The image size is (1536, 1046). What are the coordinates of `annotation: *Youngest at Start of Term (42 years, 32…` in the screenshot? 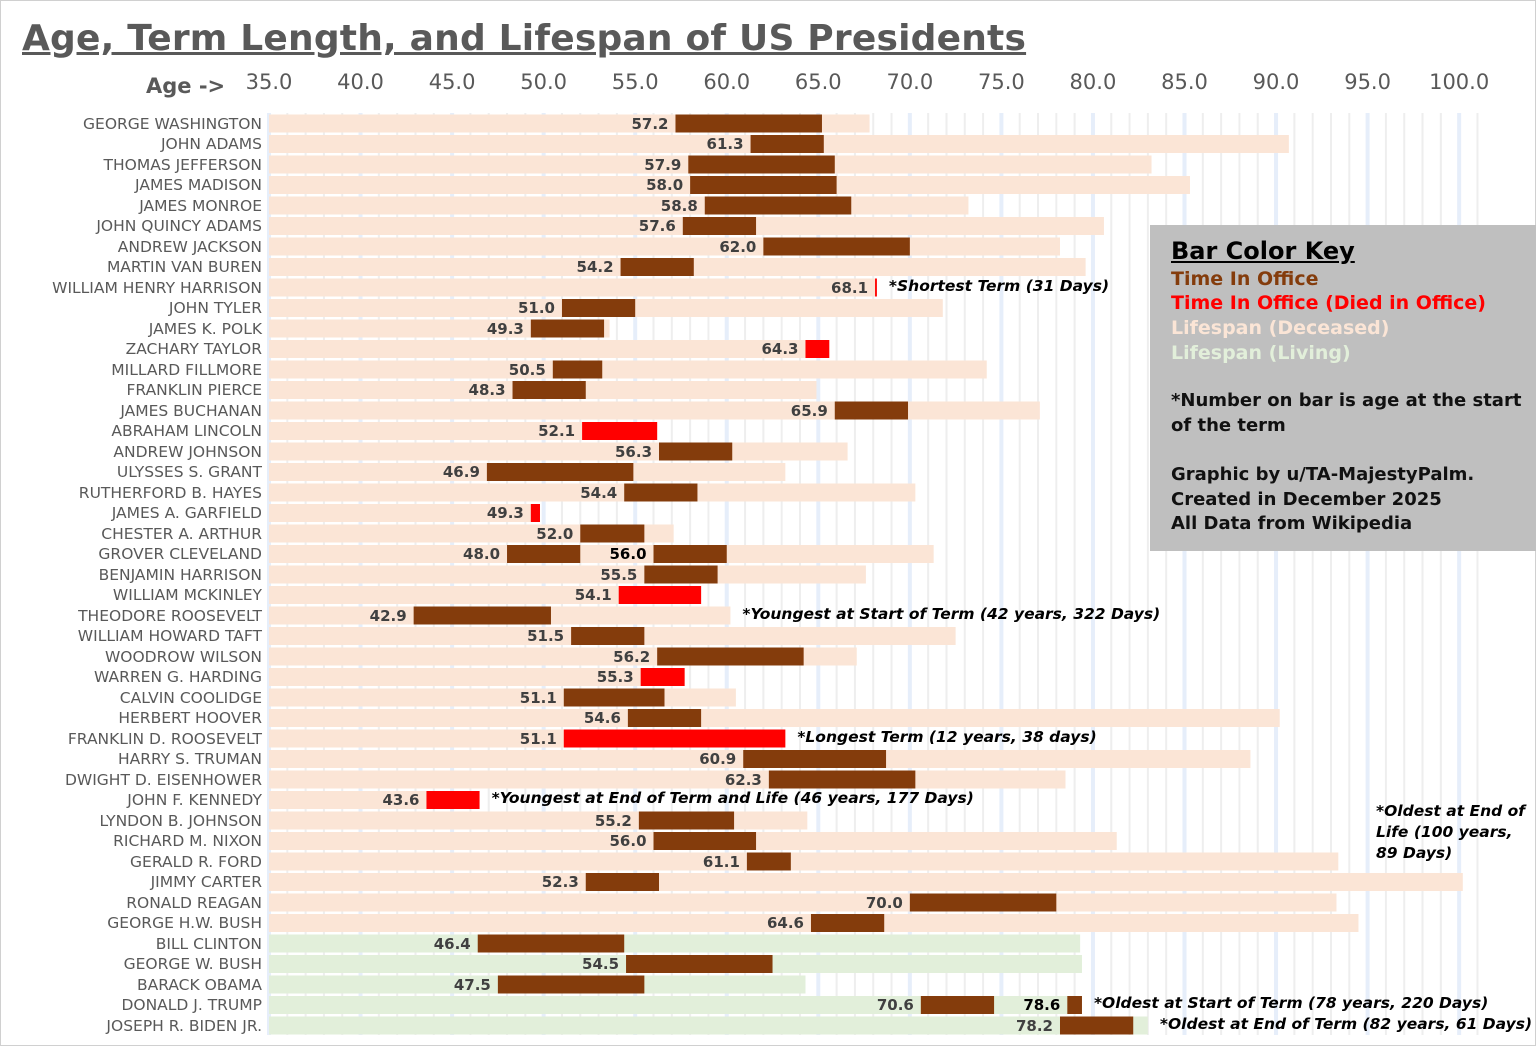 It's located at (951, 613).